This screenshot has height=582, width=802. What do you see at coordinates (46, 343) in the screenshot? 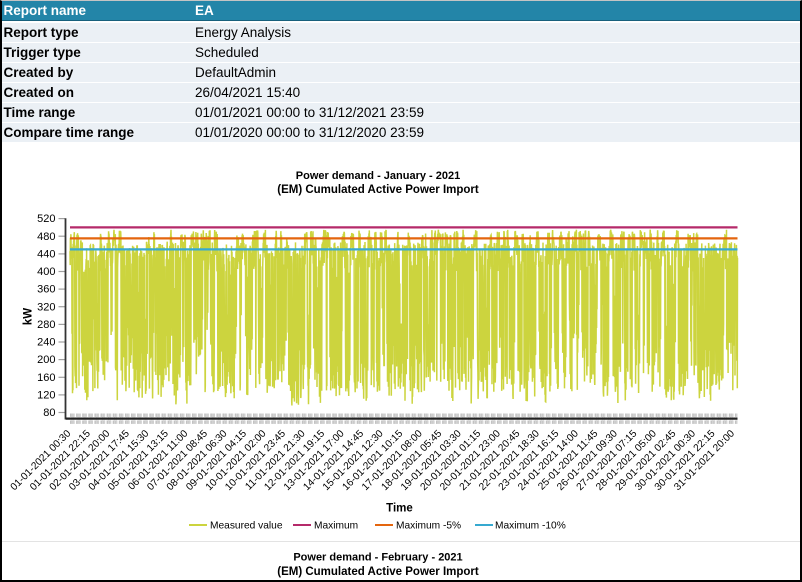
I see `svg-text: 240` at bounding box center [46, 343].